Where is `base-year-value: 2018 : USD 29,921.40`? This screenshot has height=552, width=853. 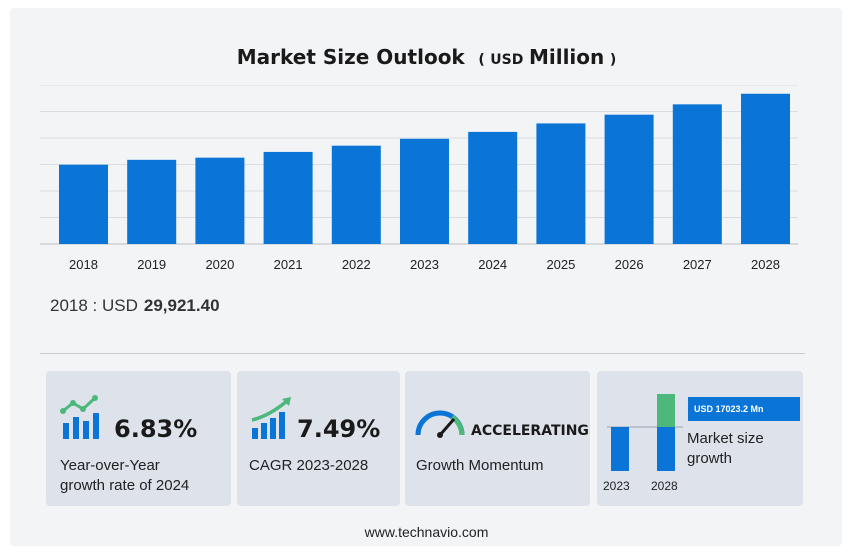 base-year-value: 2018 : USD 29,921.40 is located at coordinates (135, 306).